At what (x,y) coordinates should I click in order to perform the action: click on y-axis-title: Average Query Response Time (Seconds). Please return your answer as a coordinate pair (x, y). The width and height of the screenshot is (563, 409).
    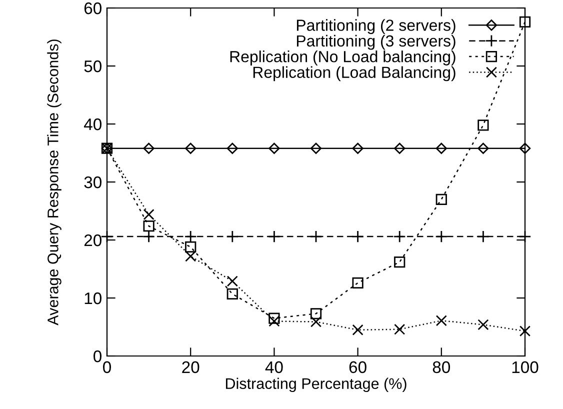
    Looking at the image, I should click on (54, 183).